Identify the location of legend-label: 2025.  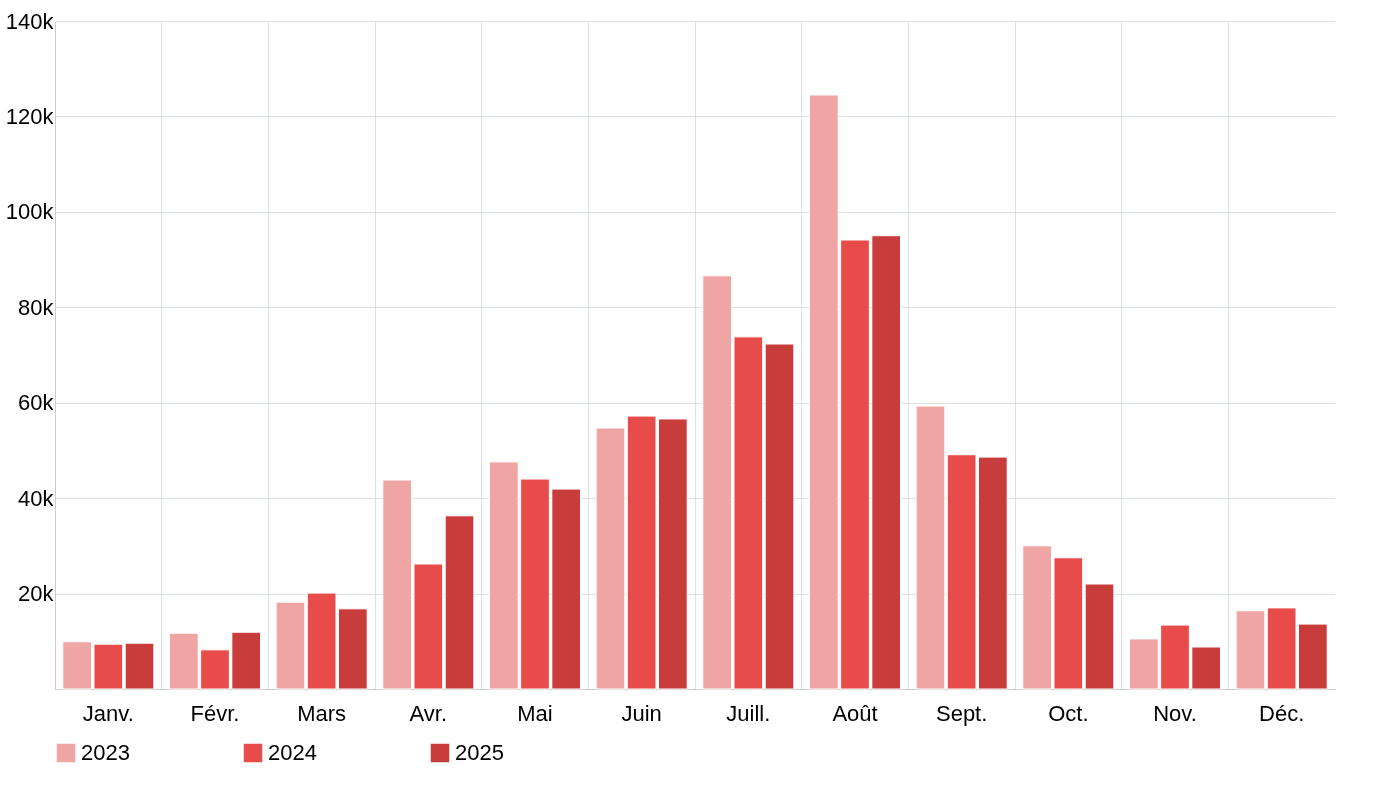
(479, 752).